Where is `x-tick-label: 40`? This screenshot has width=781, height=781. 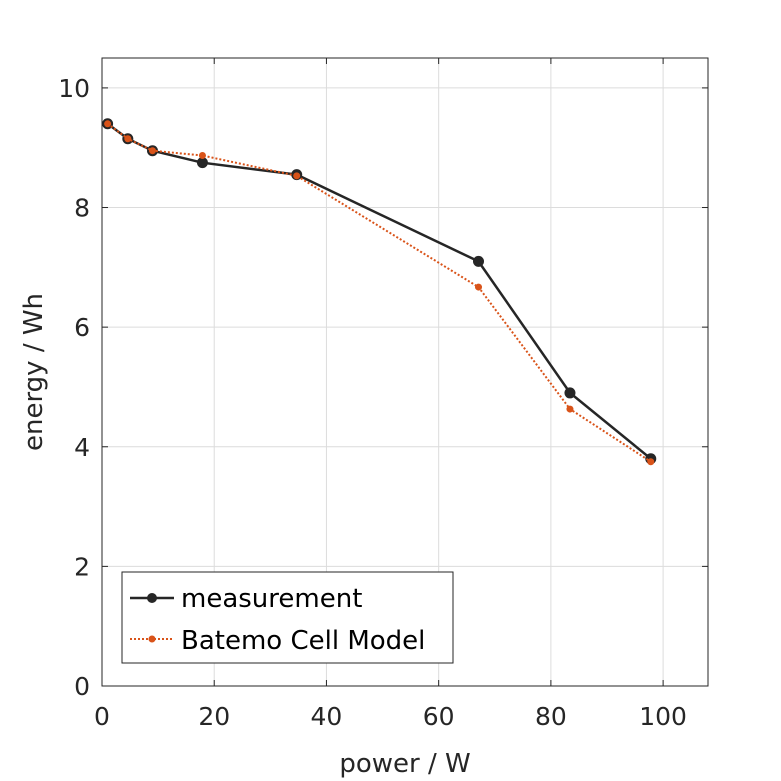
x-tick-label: 40 is located at coordinates (327, 716).